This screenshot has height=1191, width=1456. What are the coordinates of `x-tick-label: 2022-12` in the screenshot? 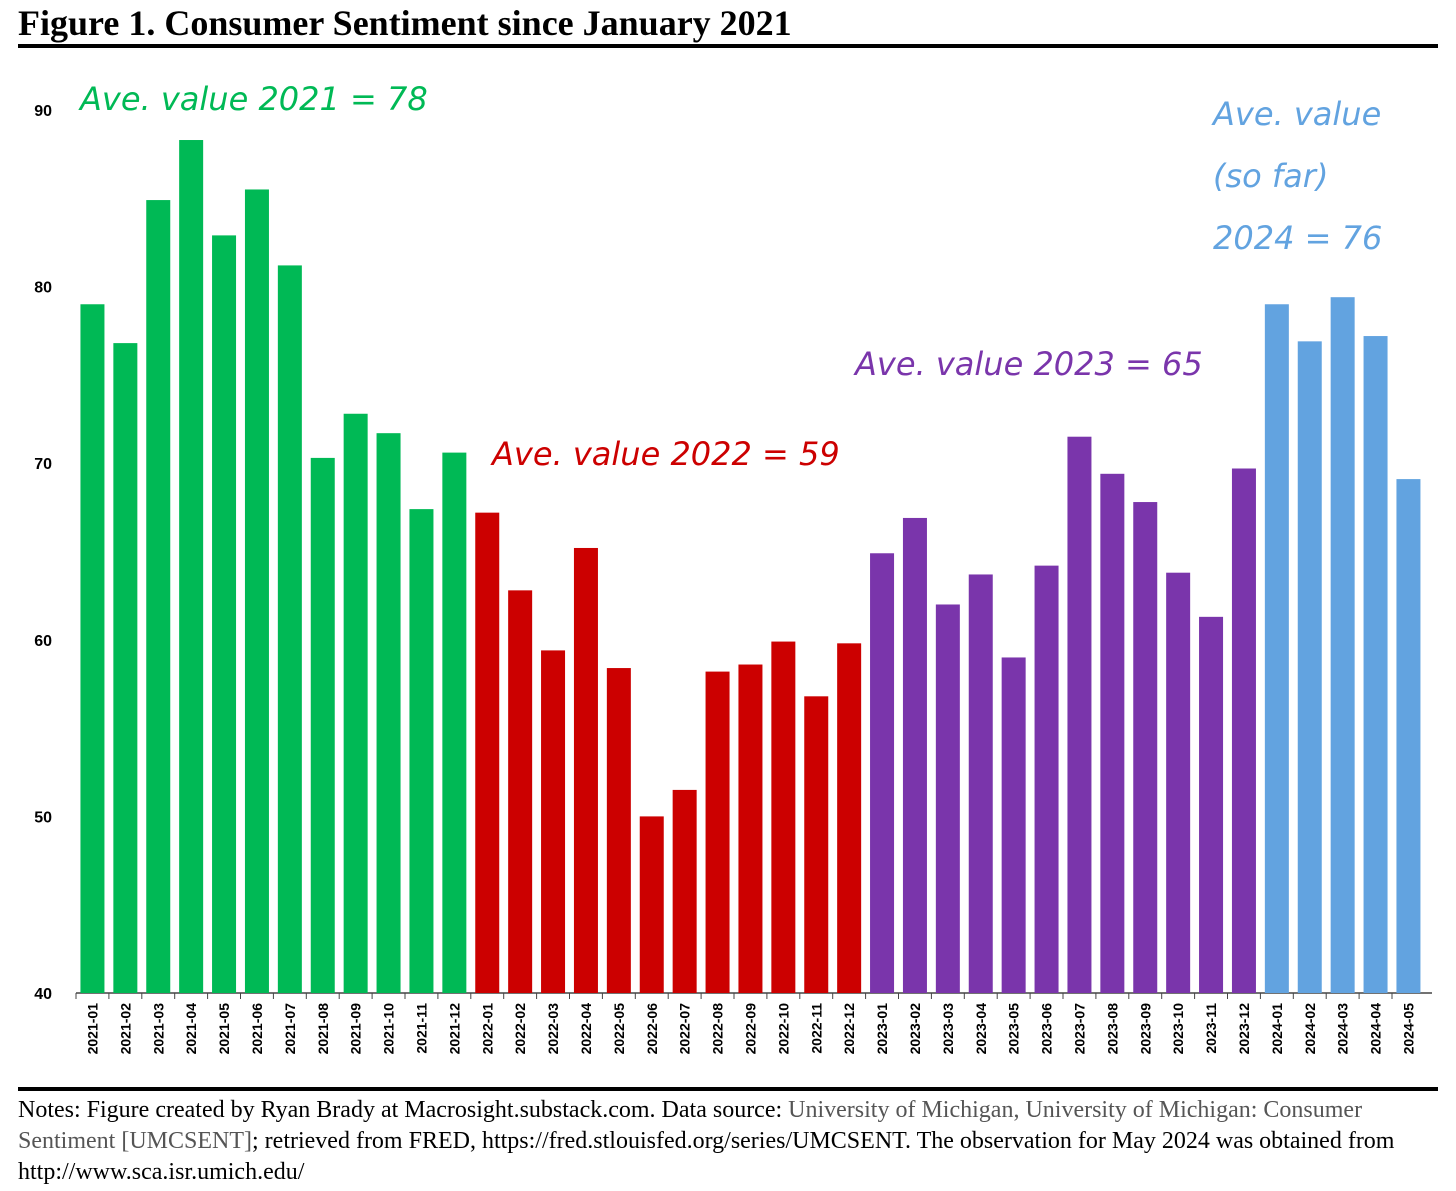 It's located at (849, 1029).